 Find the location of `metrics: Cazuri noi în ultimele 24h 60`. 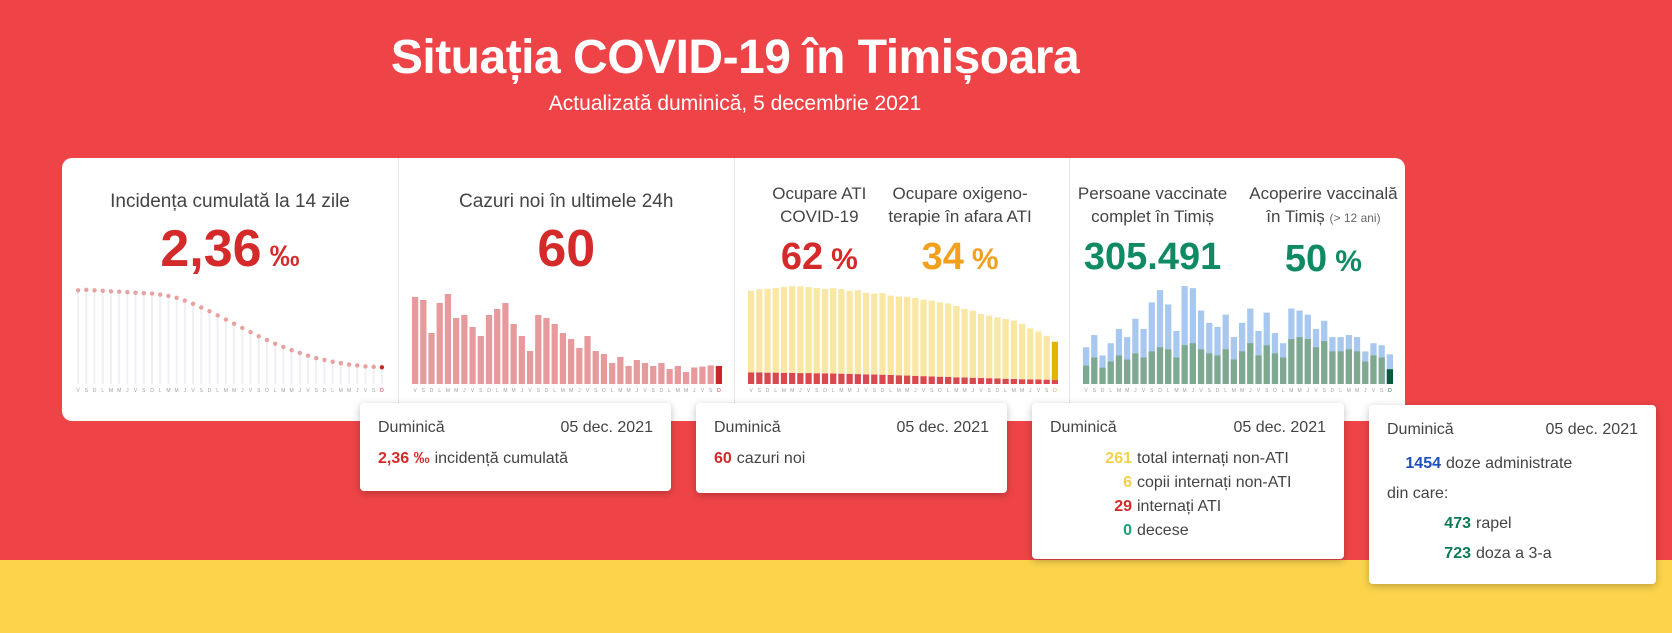

metrics: Cazuri noi în ultimele 24h 60 is located at coordinates (566, 230).